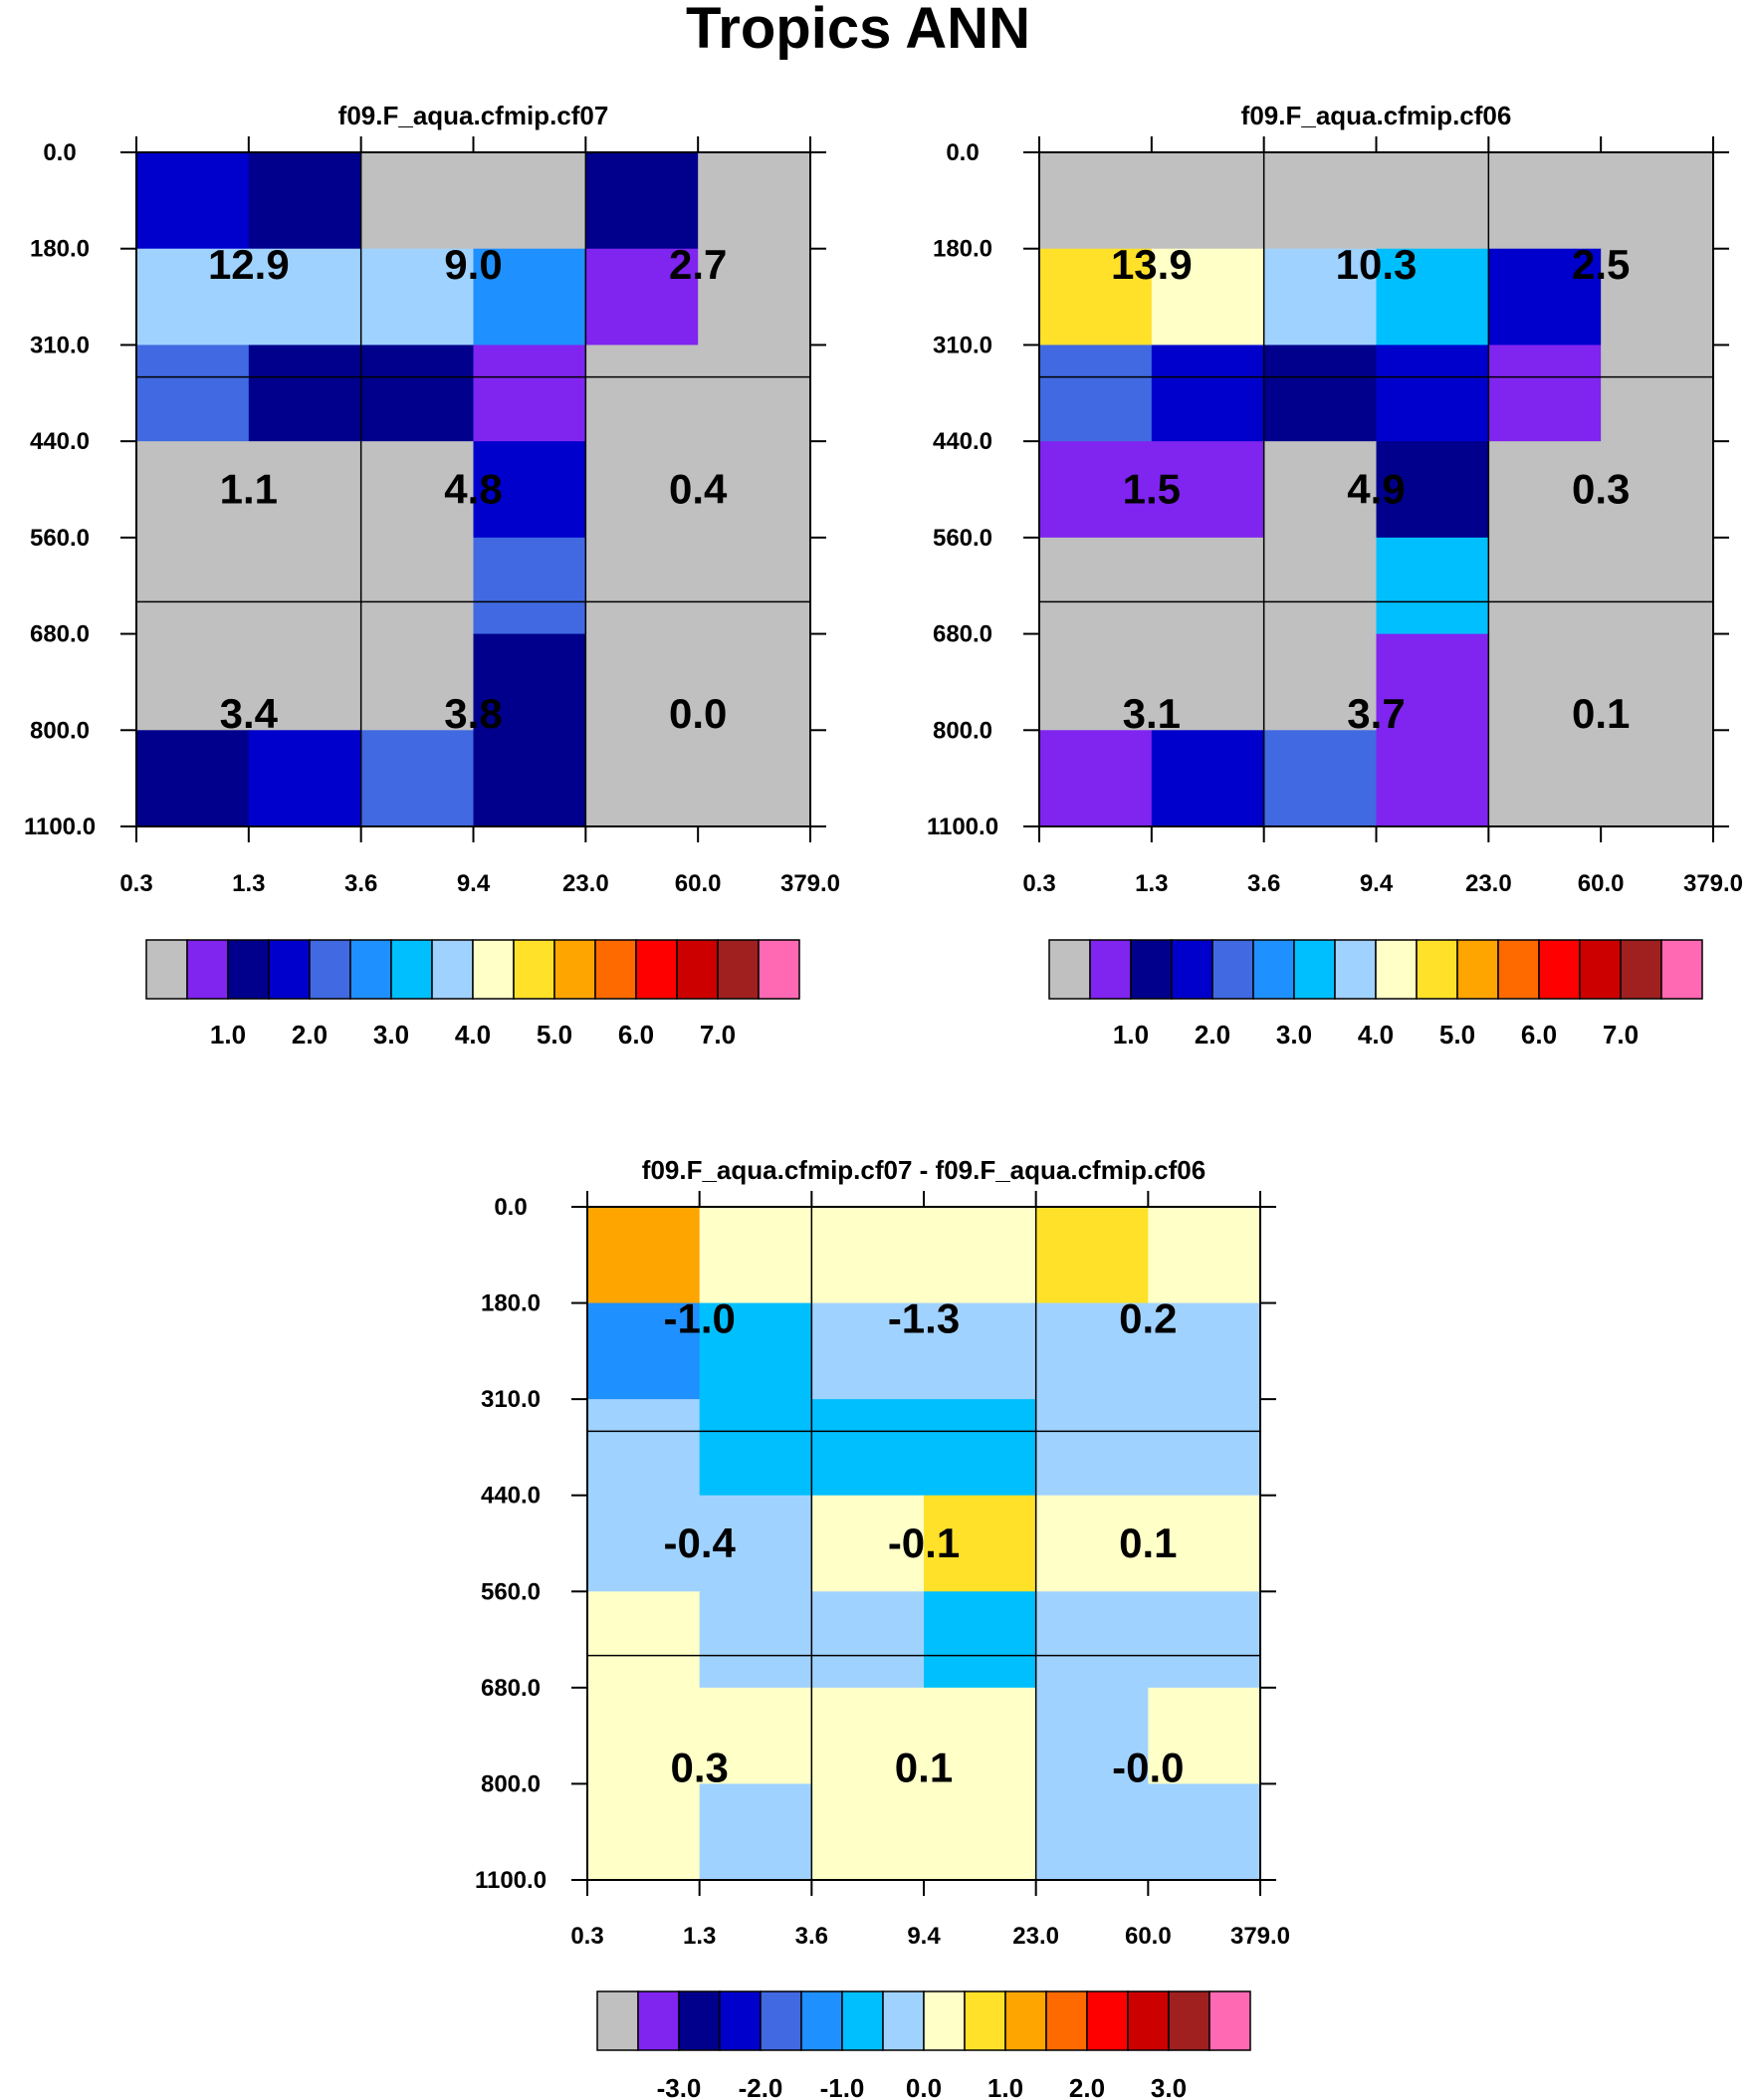 The width and height of the screenshot is (1755, 2100). Describe the element at coordinates (858, 30) in the screenshot. I see `figure-title: Tropics ANN` at that location.